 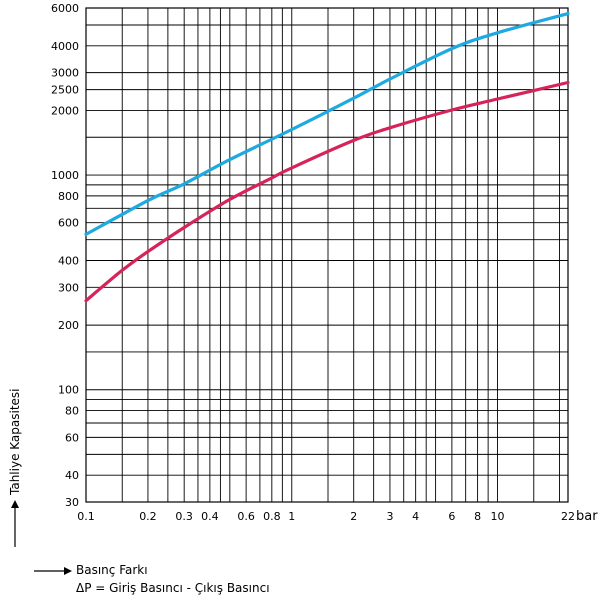 What do you see at coordinates (68, 390) in the screenshot?
I see `y-tick-label: 100` at bounding box center [68, 390].